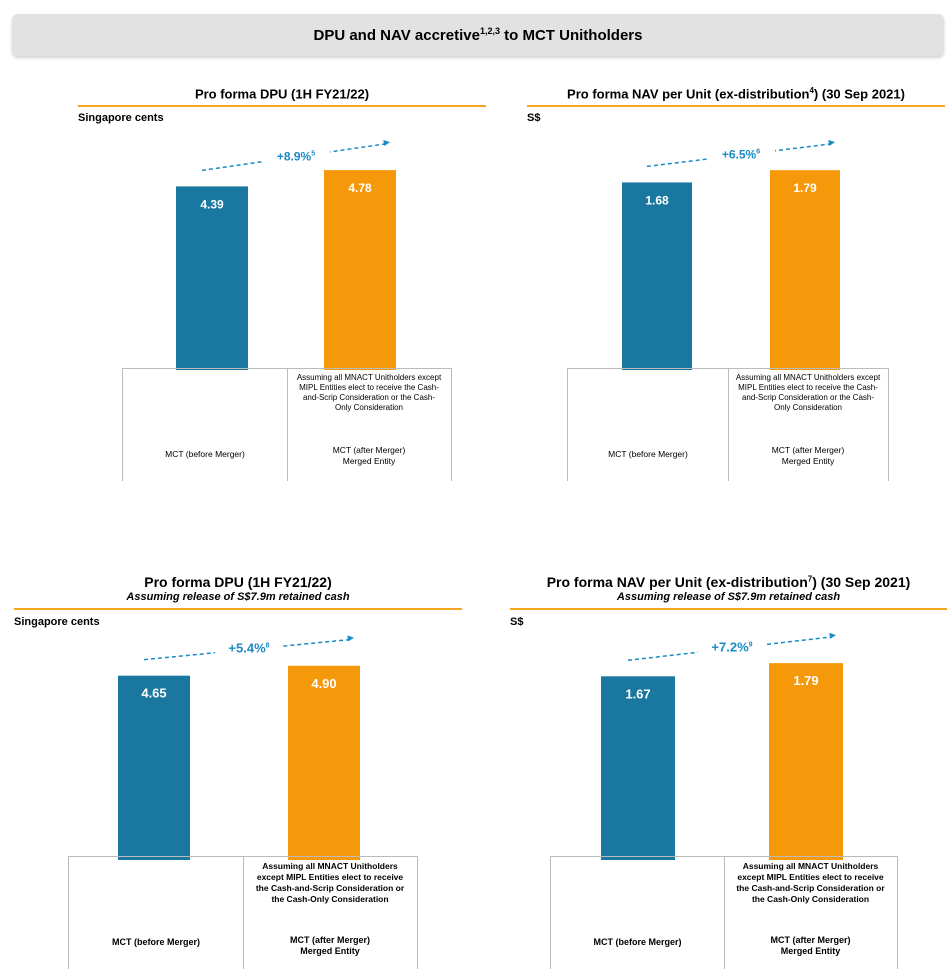 The image size is (947, 969). I want to click on change-footnote: 5, so click(313, 153).